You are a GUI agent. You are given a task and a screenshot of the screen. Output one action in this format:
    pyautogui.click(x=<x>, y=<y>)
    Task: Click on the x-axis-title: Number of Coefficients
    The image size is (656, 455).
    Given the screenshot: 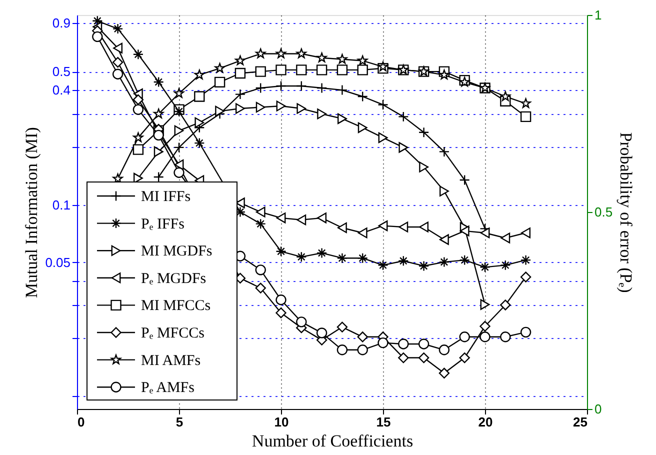 What is the action you would take?
    pyautogui.click(x=333, y=441)
    